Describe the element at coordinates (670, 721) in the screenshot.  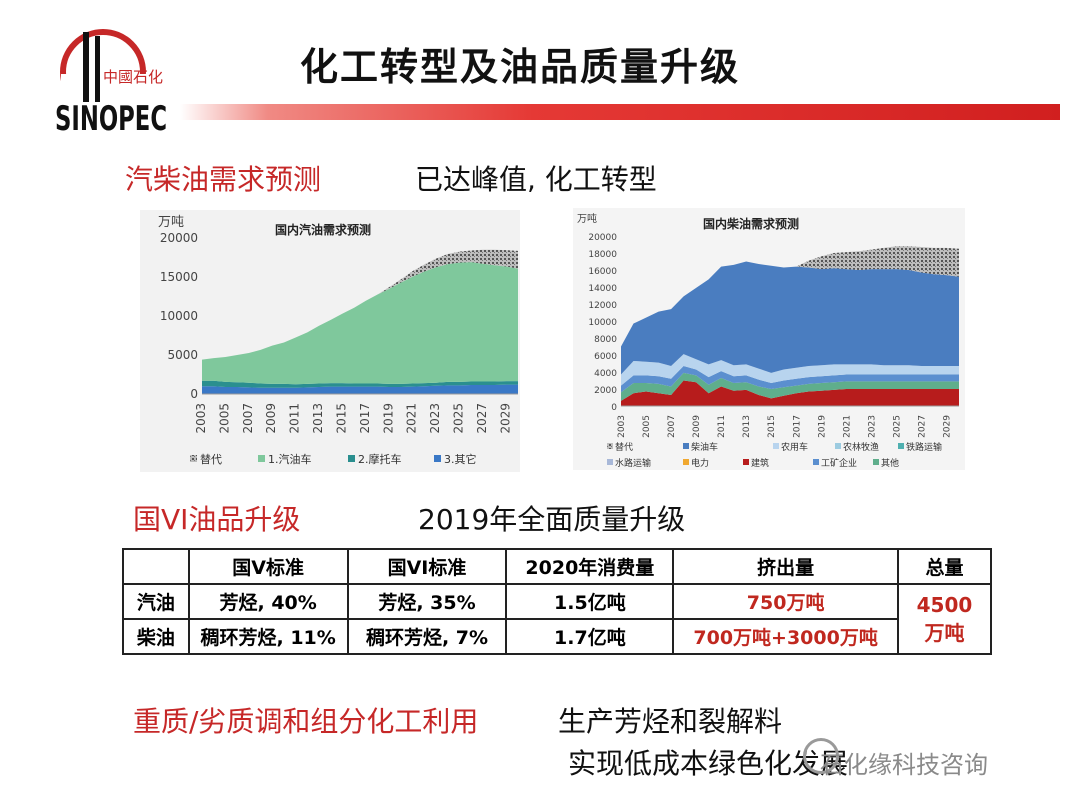
I see `section-heavy-oil-line1: 生产芳烃和裂解料` at that location.